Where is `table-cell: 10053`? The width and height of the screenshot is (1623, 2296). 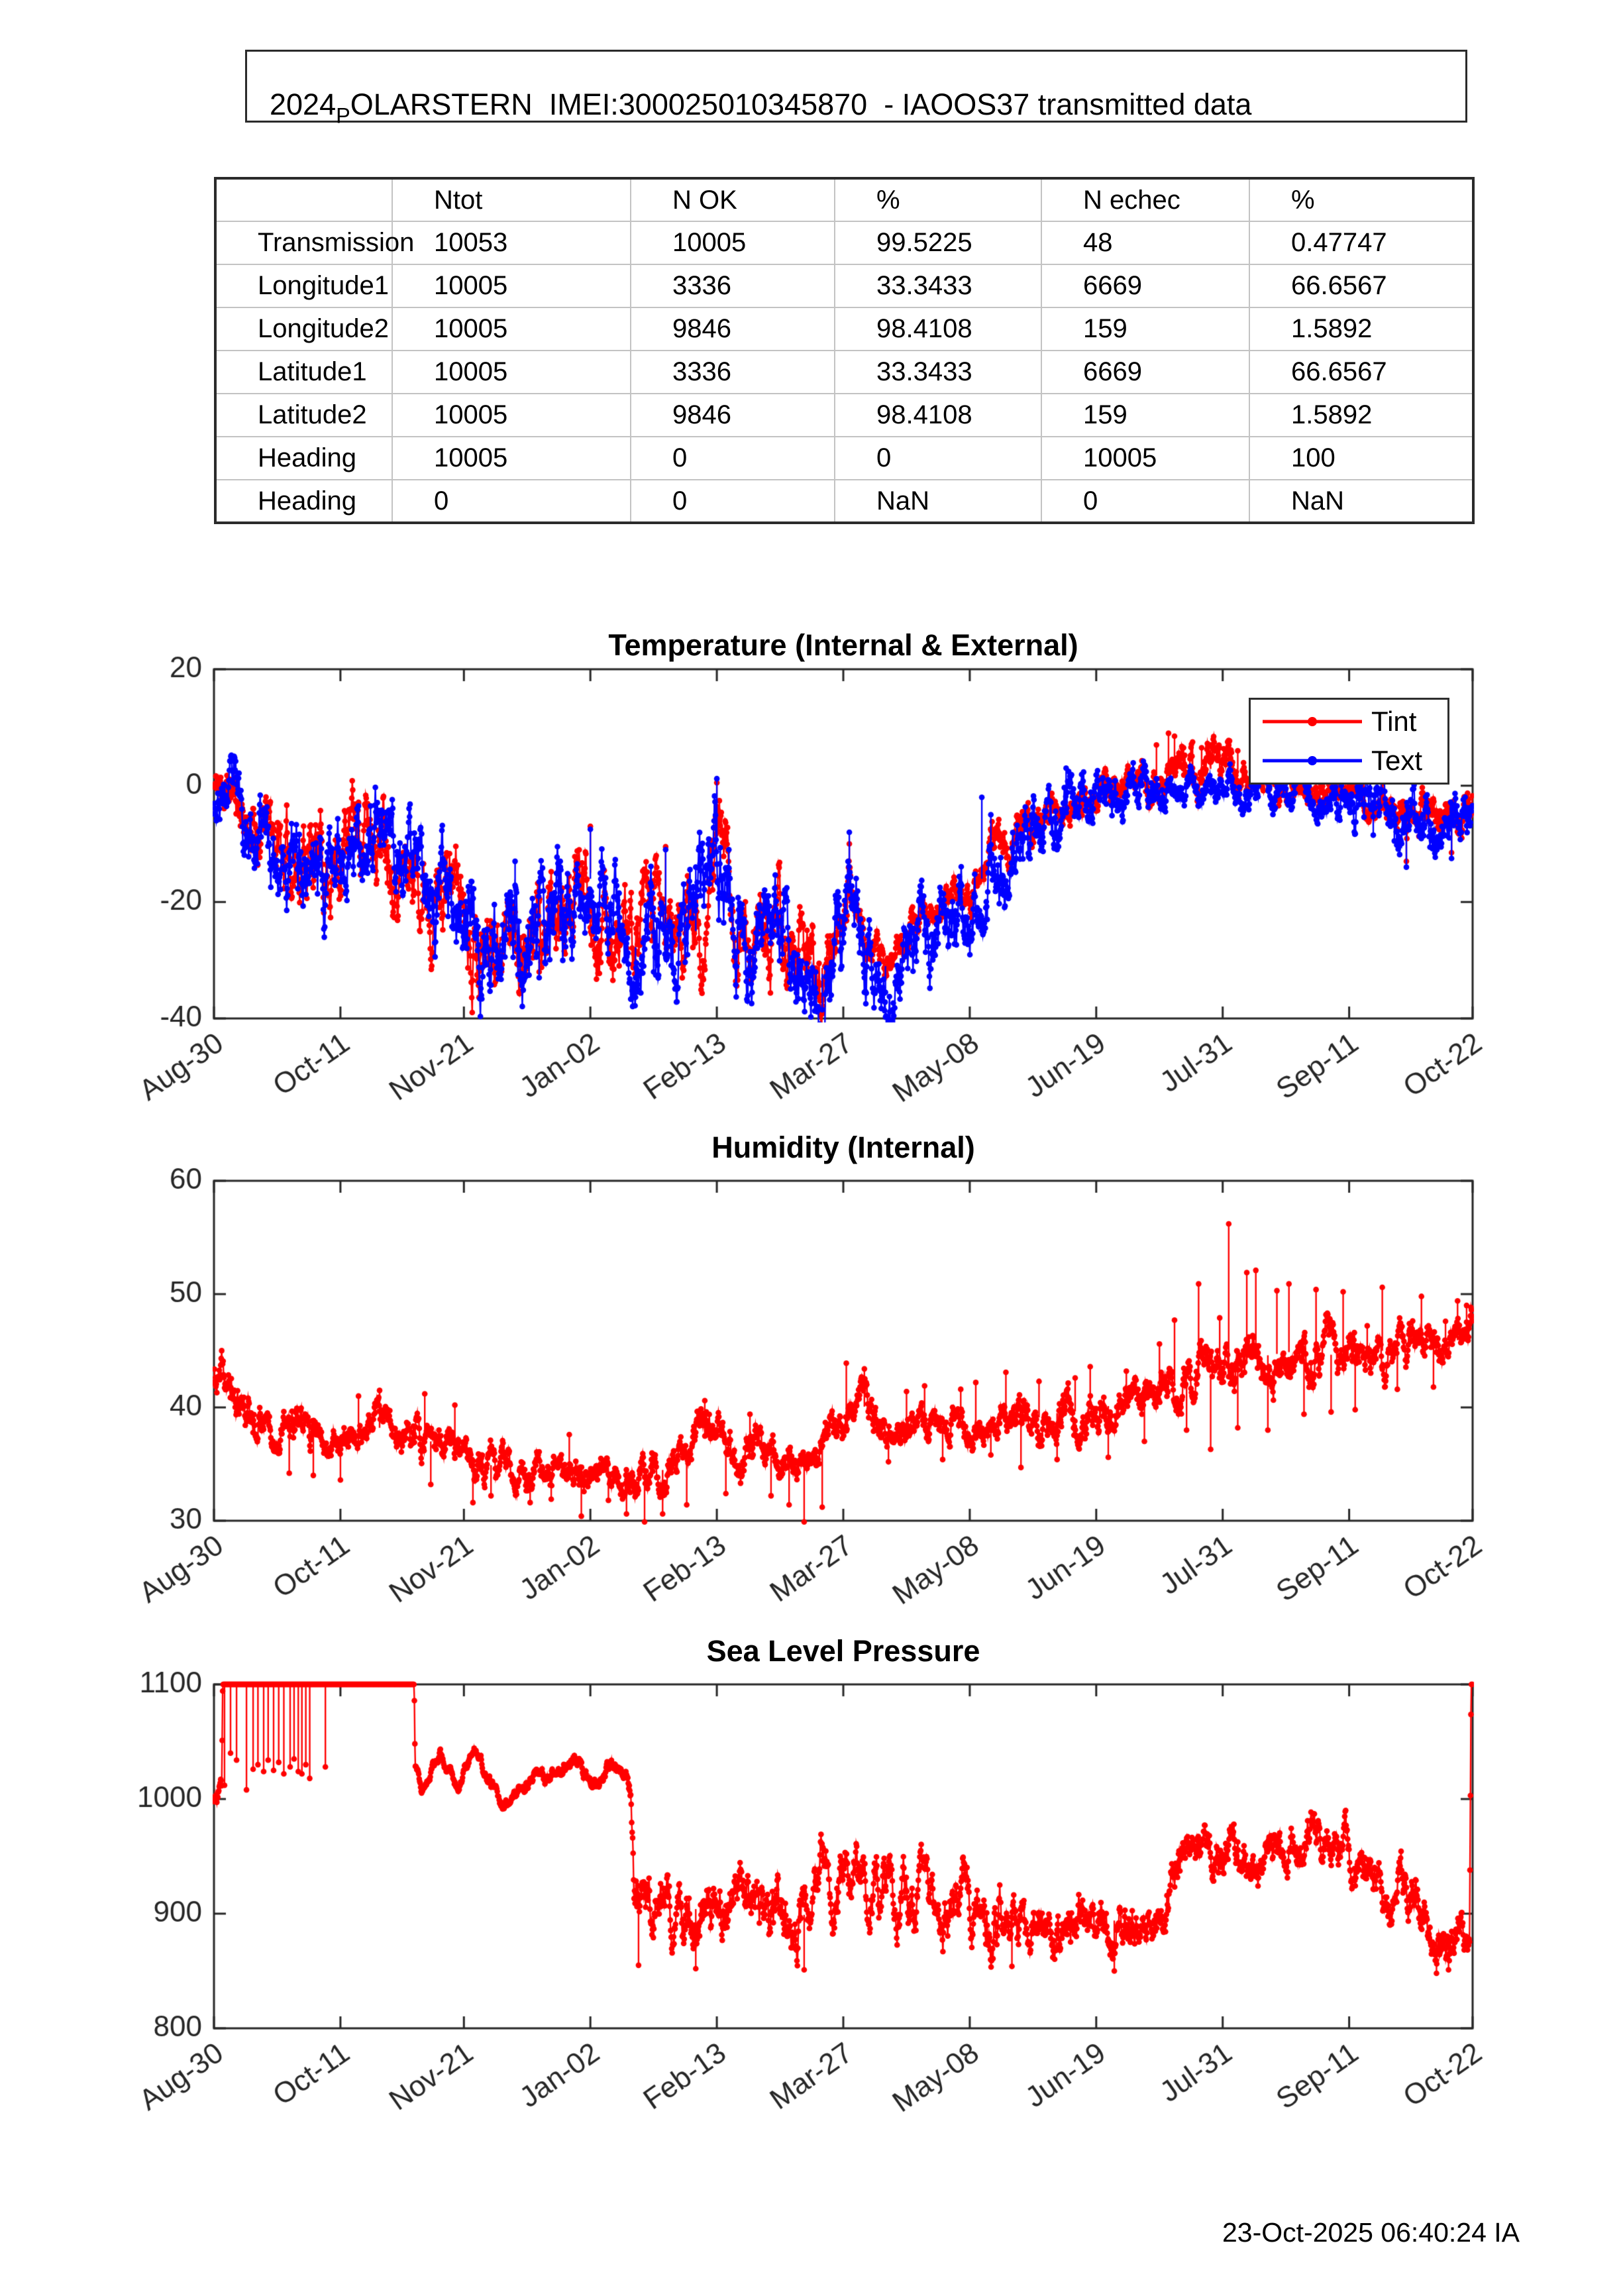
table-cell: 10053 is located at coordinates (511, 243).